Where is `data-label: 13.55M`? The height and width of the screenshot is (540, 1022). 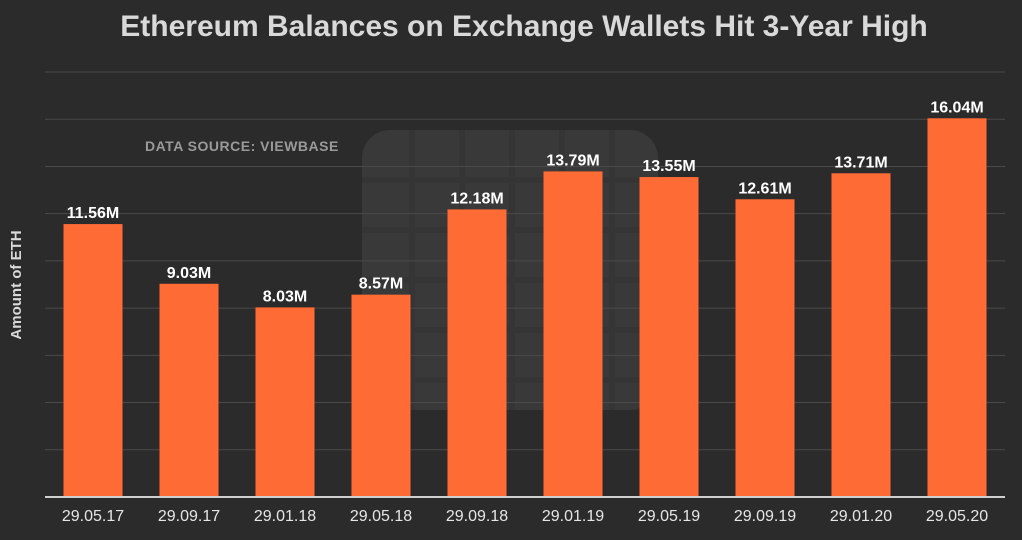
data-label: 13.55M is located at coordinates (668, 166).